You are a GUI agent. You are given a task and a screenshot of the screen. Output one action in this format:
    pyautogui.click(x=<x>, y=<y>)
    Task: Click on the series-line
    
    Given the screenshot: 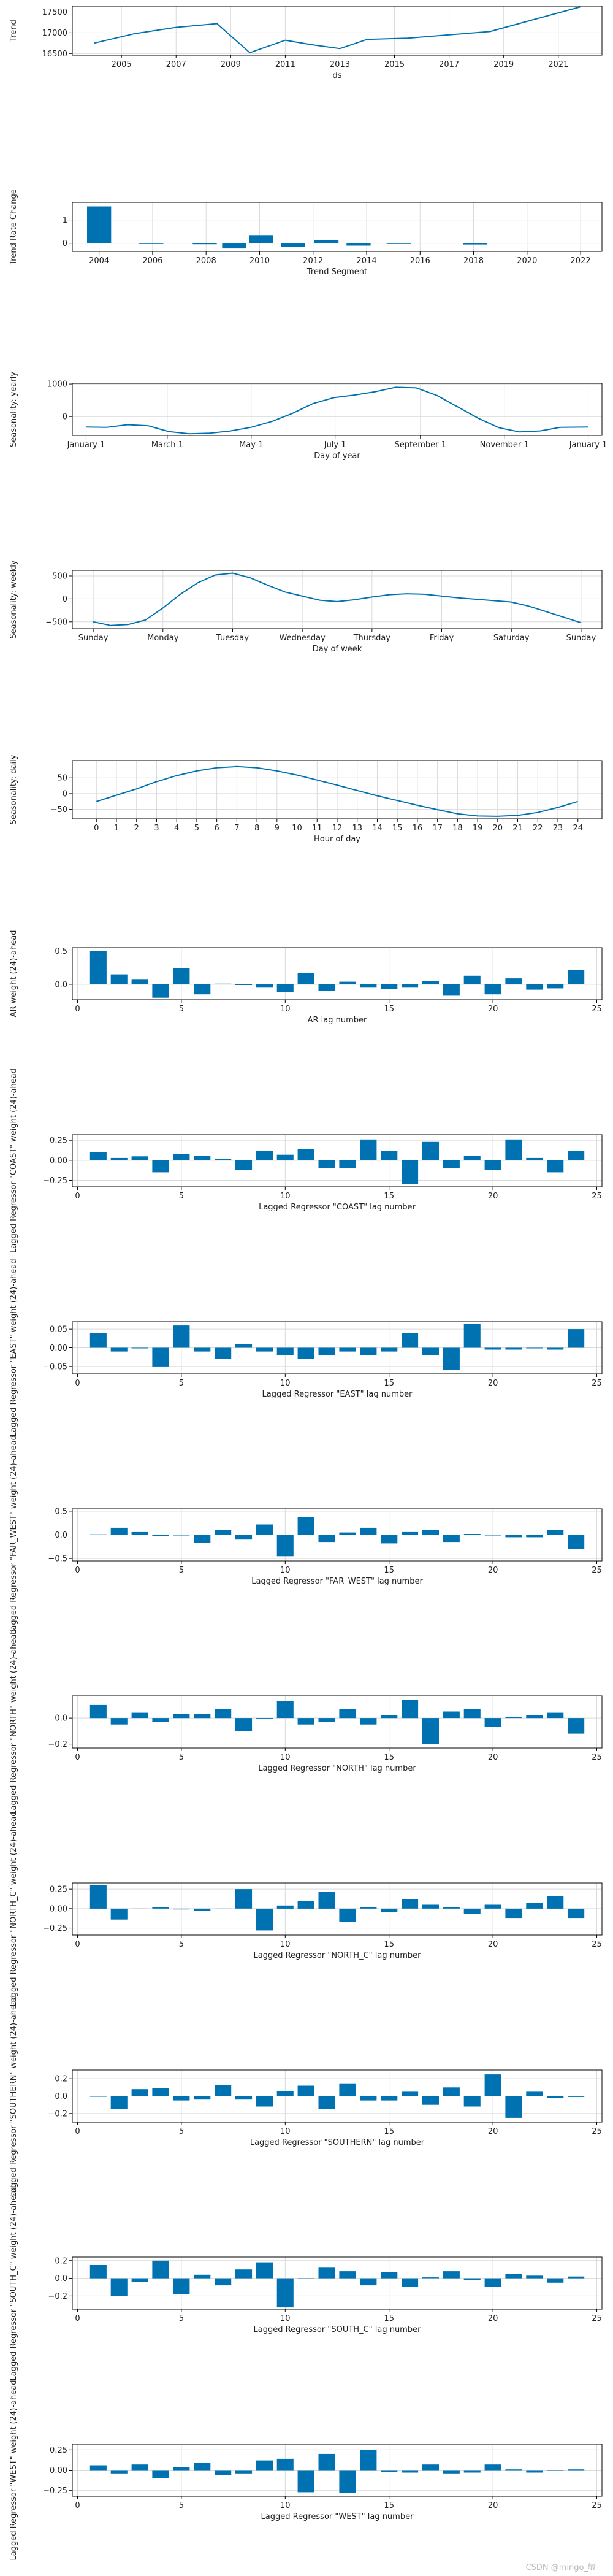 What is the action you would take?
    pyautogui.click(x=337, y=30)
    